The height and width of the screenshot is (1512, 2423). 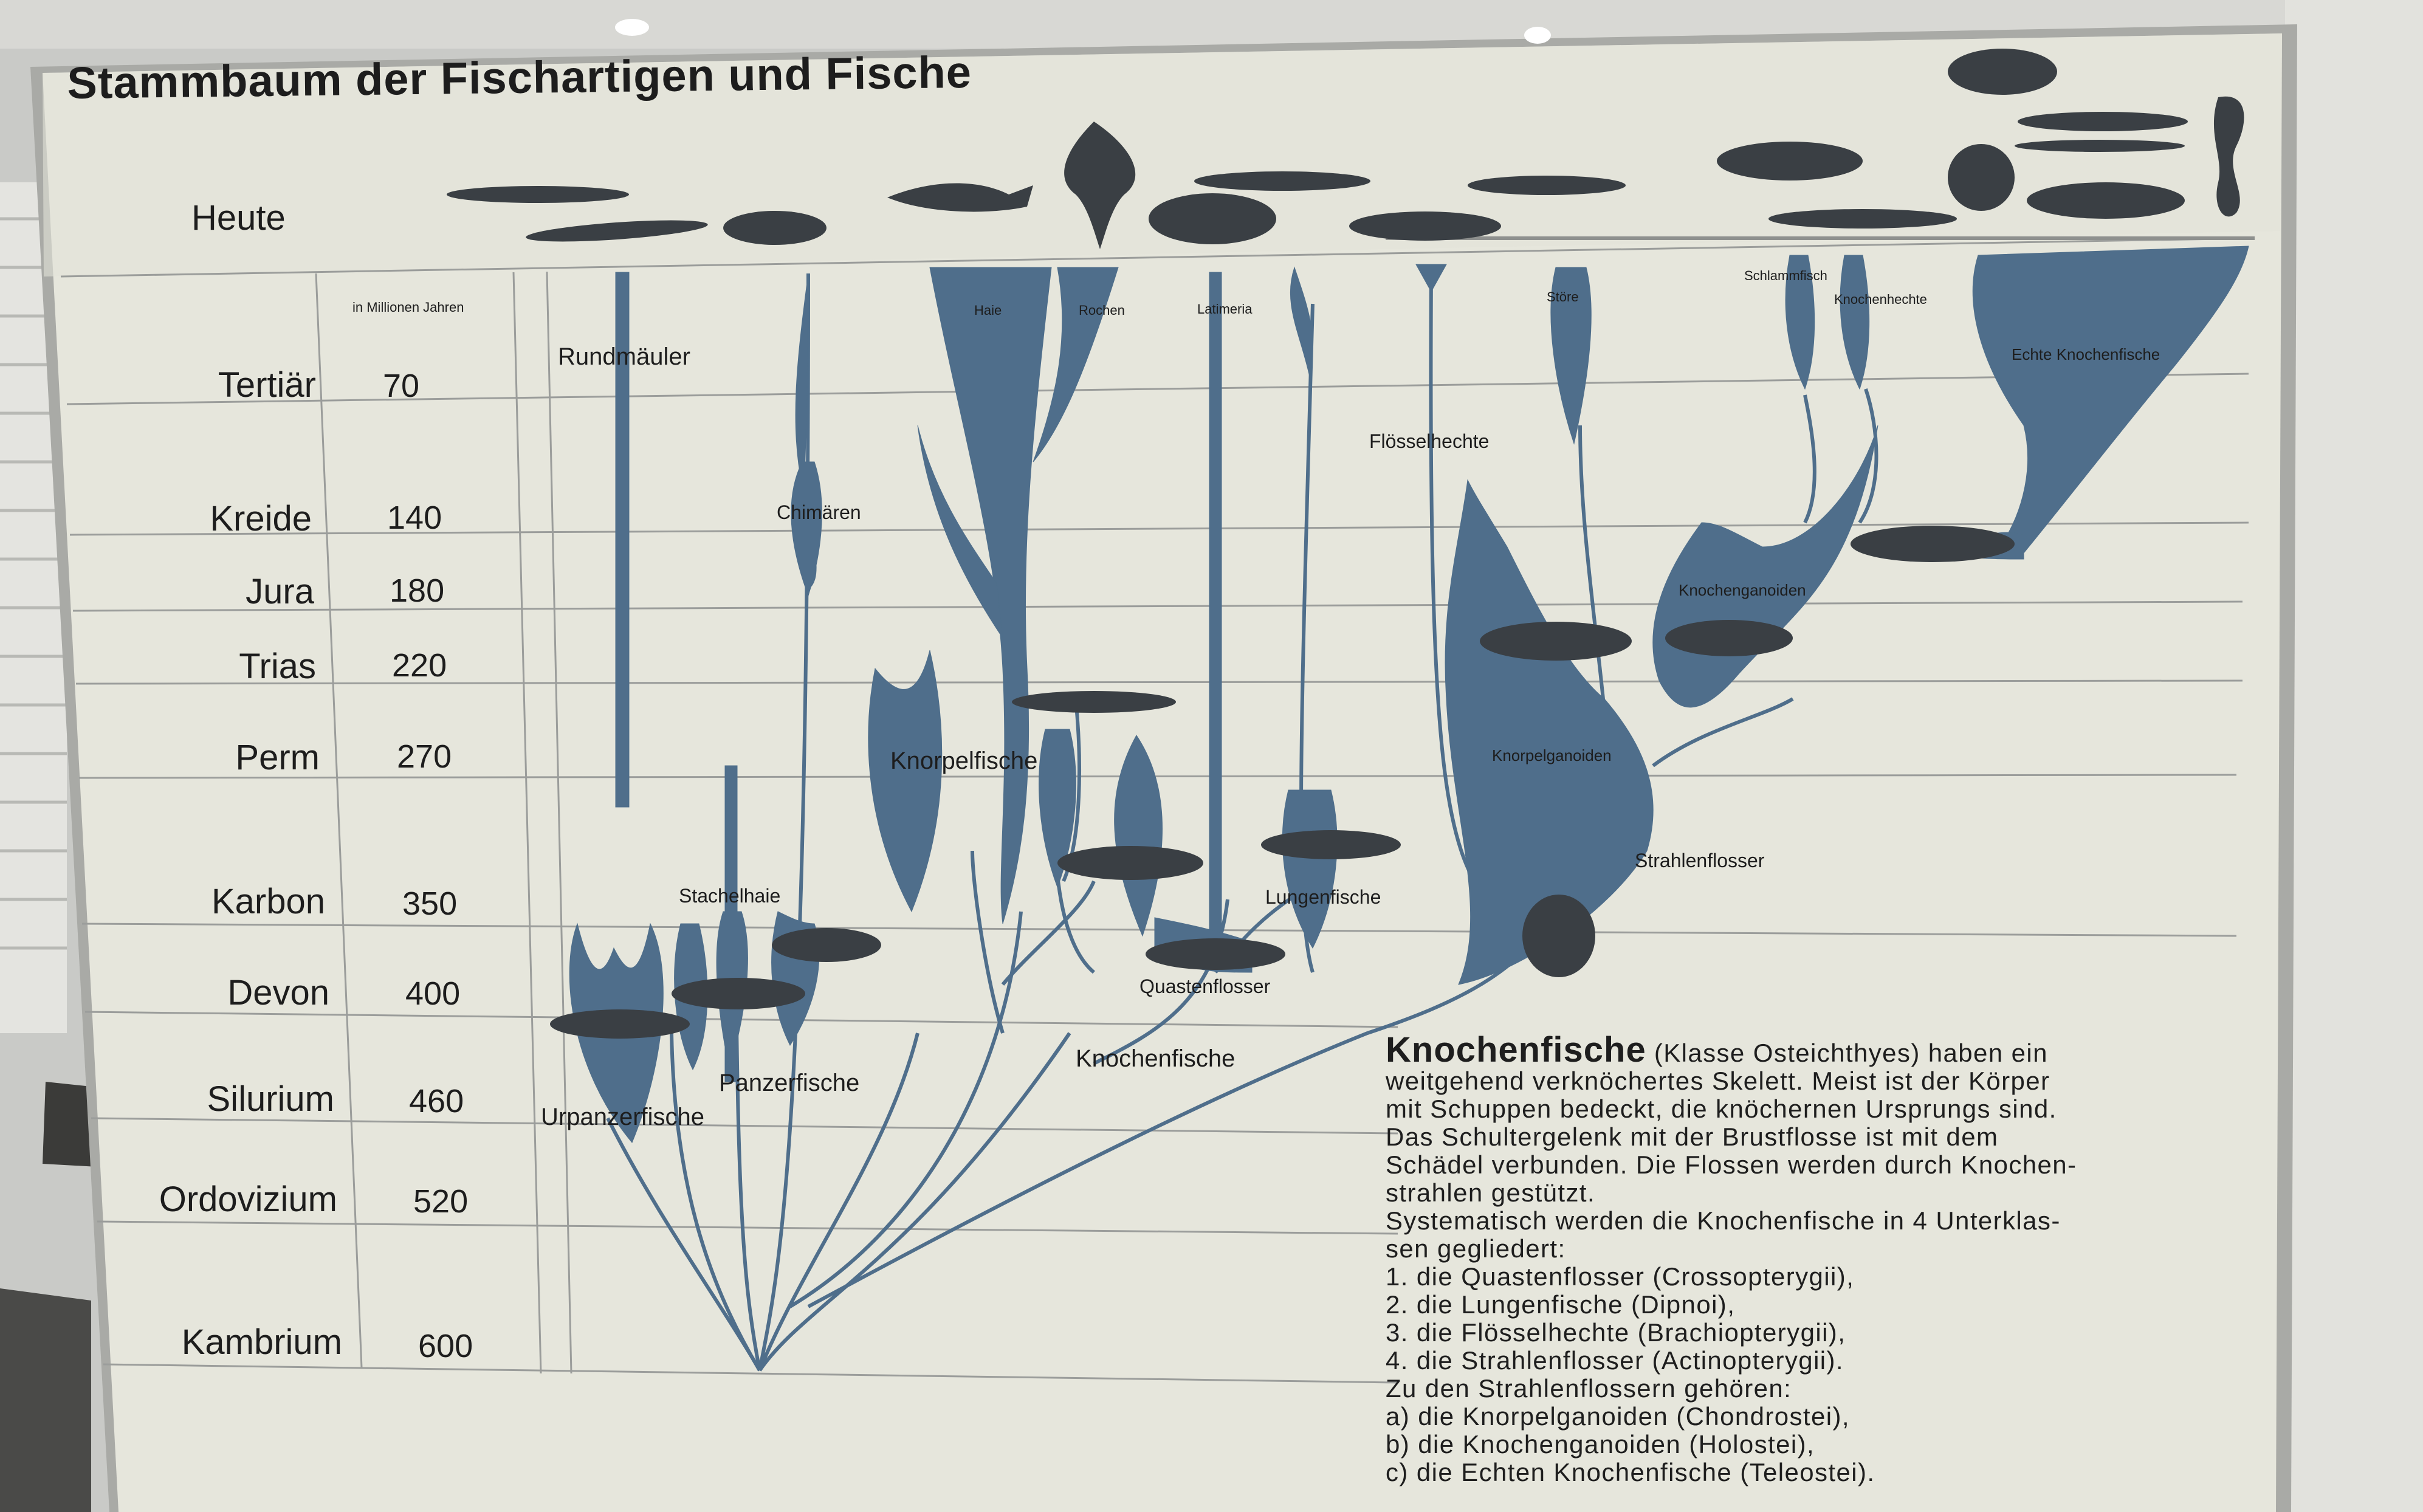 What do you see at coordinates (1516, 1050) in the screenshot?
I see `description-heading: Knochenfische` at bounding box center [1516, 1050].